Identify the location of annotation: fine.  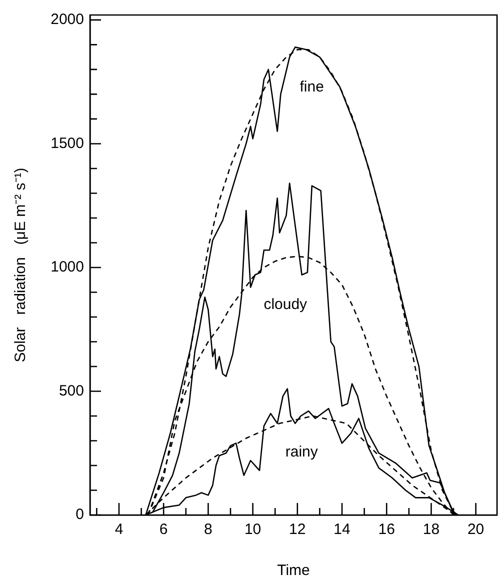
(312, 87).